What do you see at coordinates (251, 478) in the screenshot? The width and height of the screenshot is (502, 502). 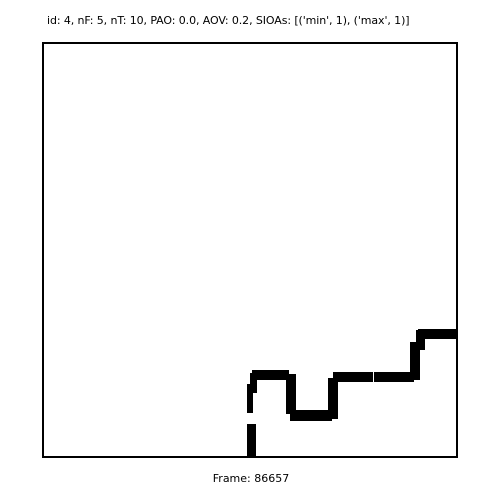 I see `frame-counter-label: Frame: 86657` at bounding box center [251, 478].